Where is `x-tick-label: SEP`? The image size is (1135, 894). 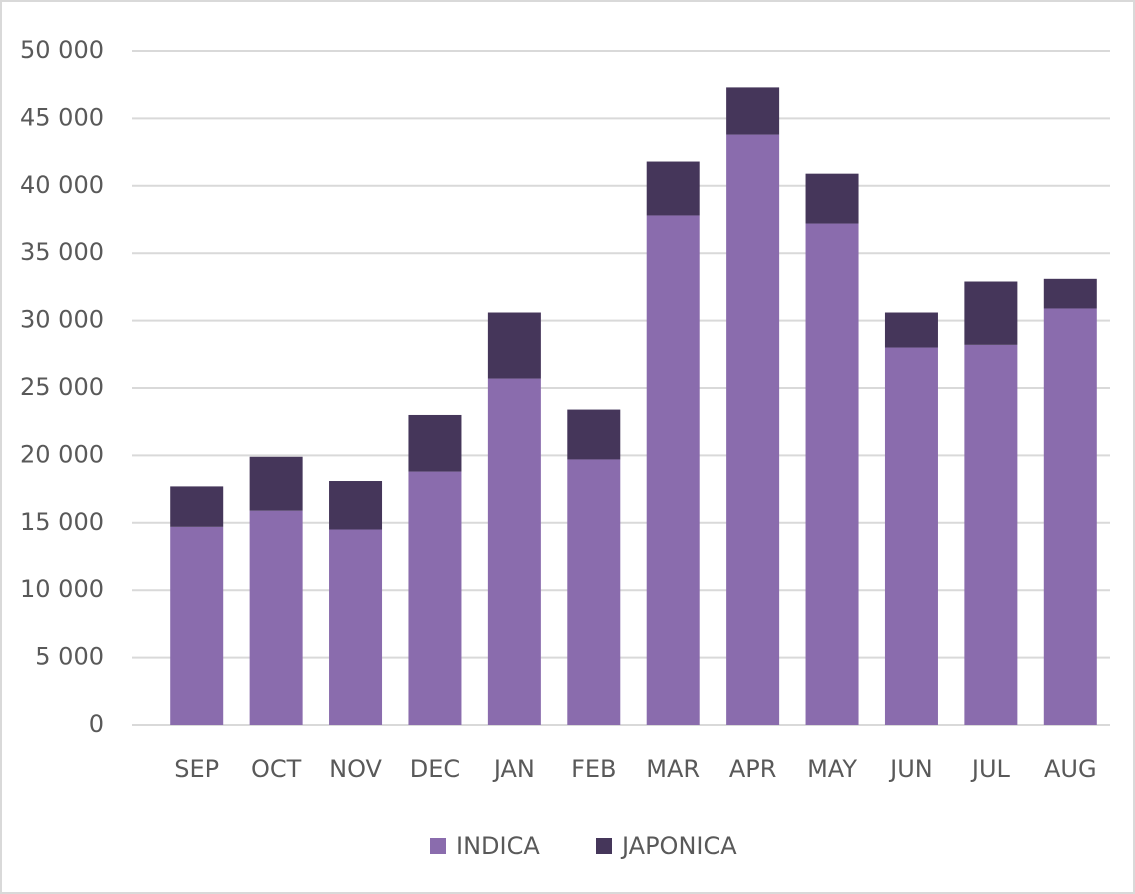 x-tick-label: SEP is located at coordinates (196, 769).